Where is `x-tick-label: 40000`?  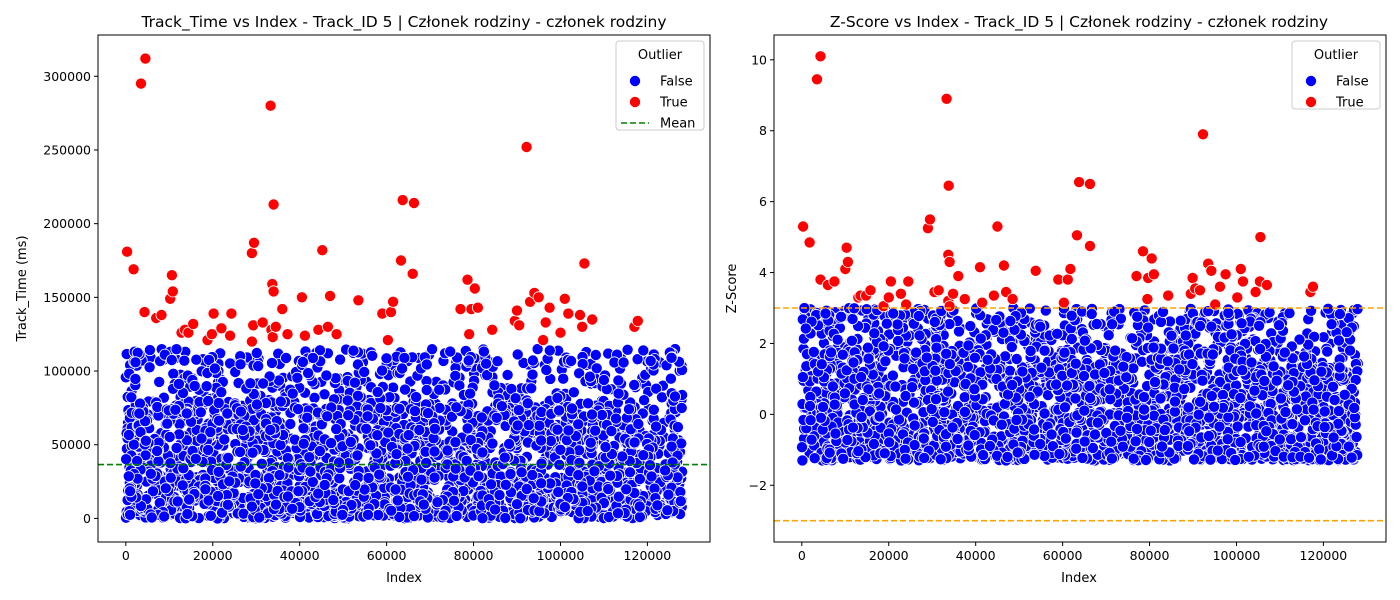
x-tick-label: 40000 is located at coordinates (300, 555).